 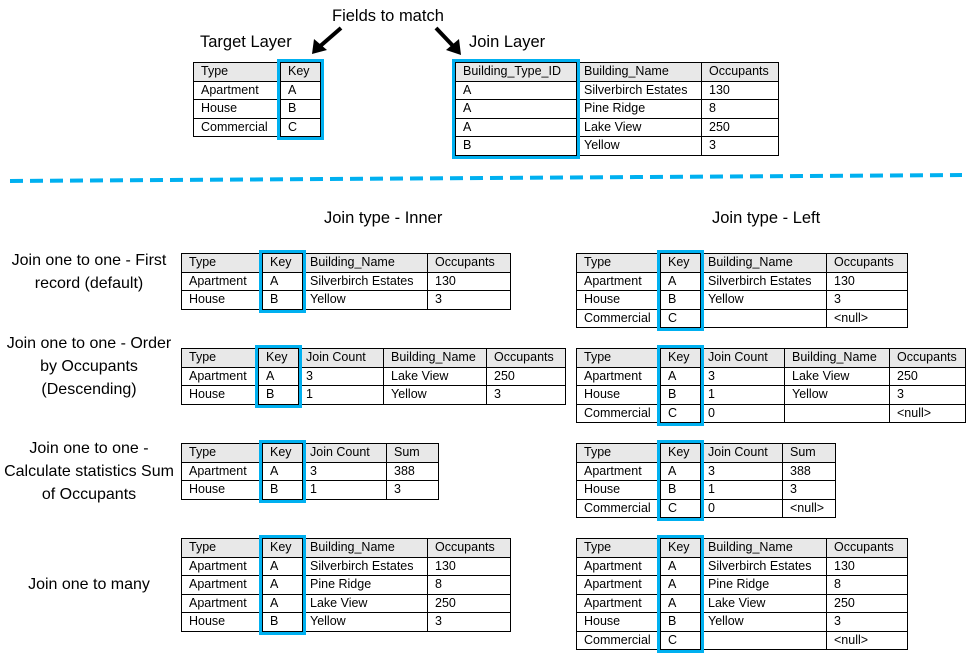 I want to click on fields-to-match-label: Fields to match, so click(x=388, y=16).